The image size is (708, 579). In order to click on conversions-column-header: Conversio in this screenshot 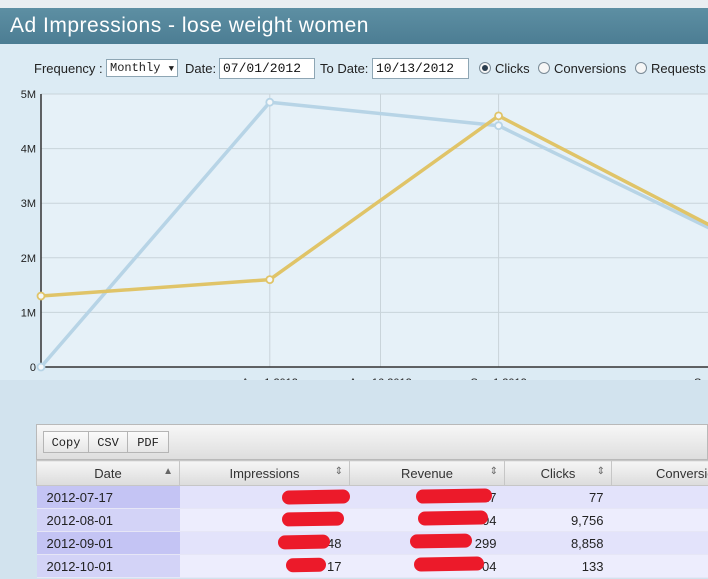, I will do `click(659, 473)`.